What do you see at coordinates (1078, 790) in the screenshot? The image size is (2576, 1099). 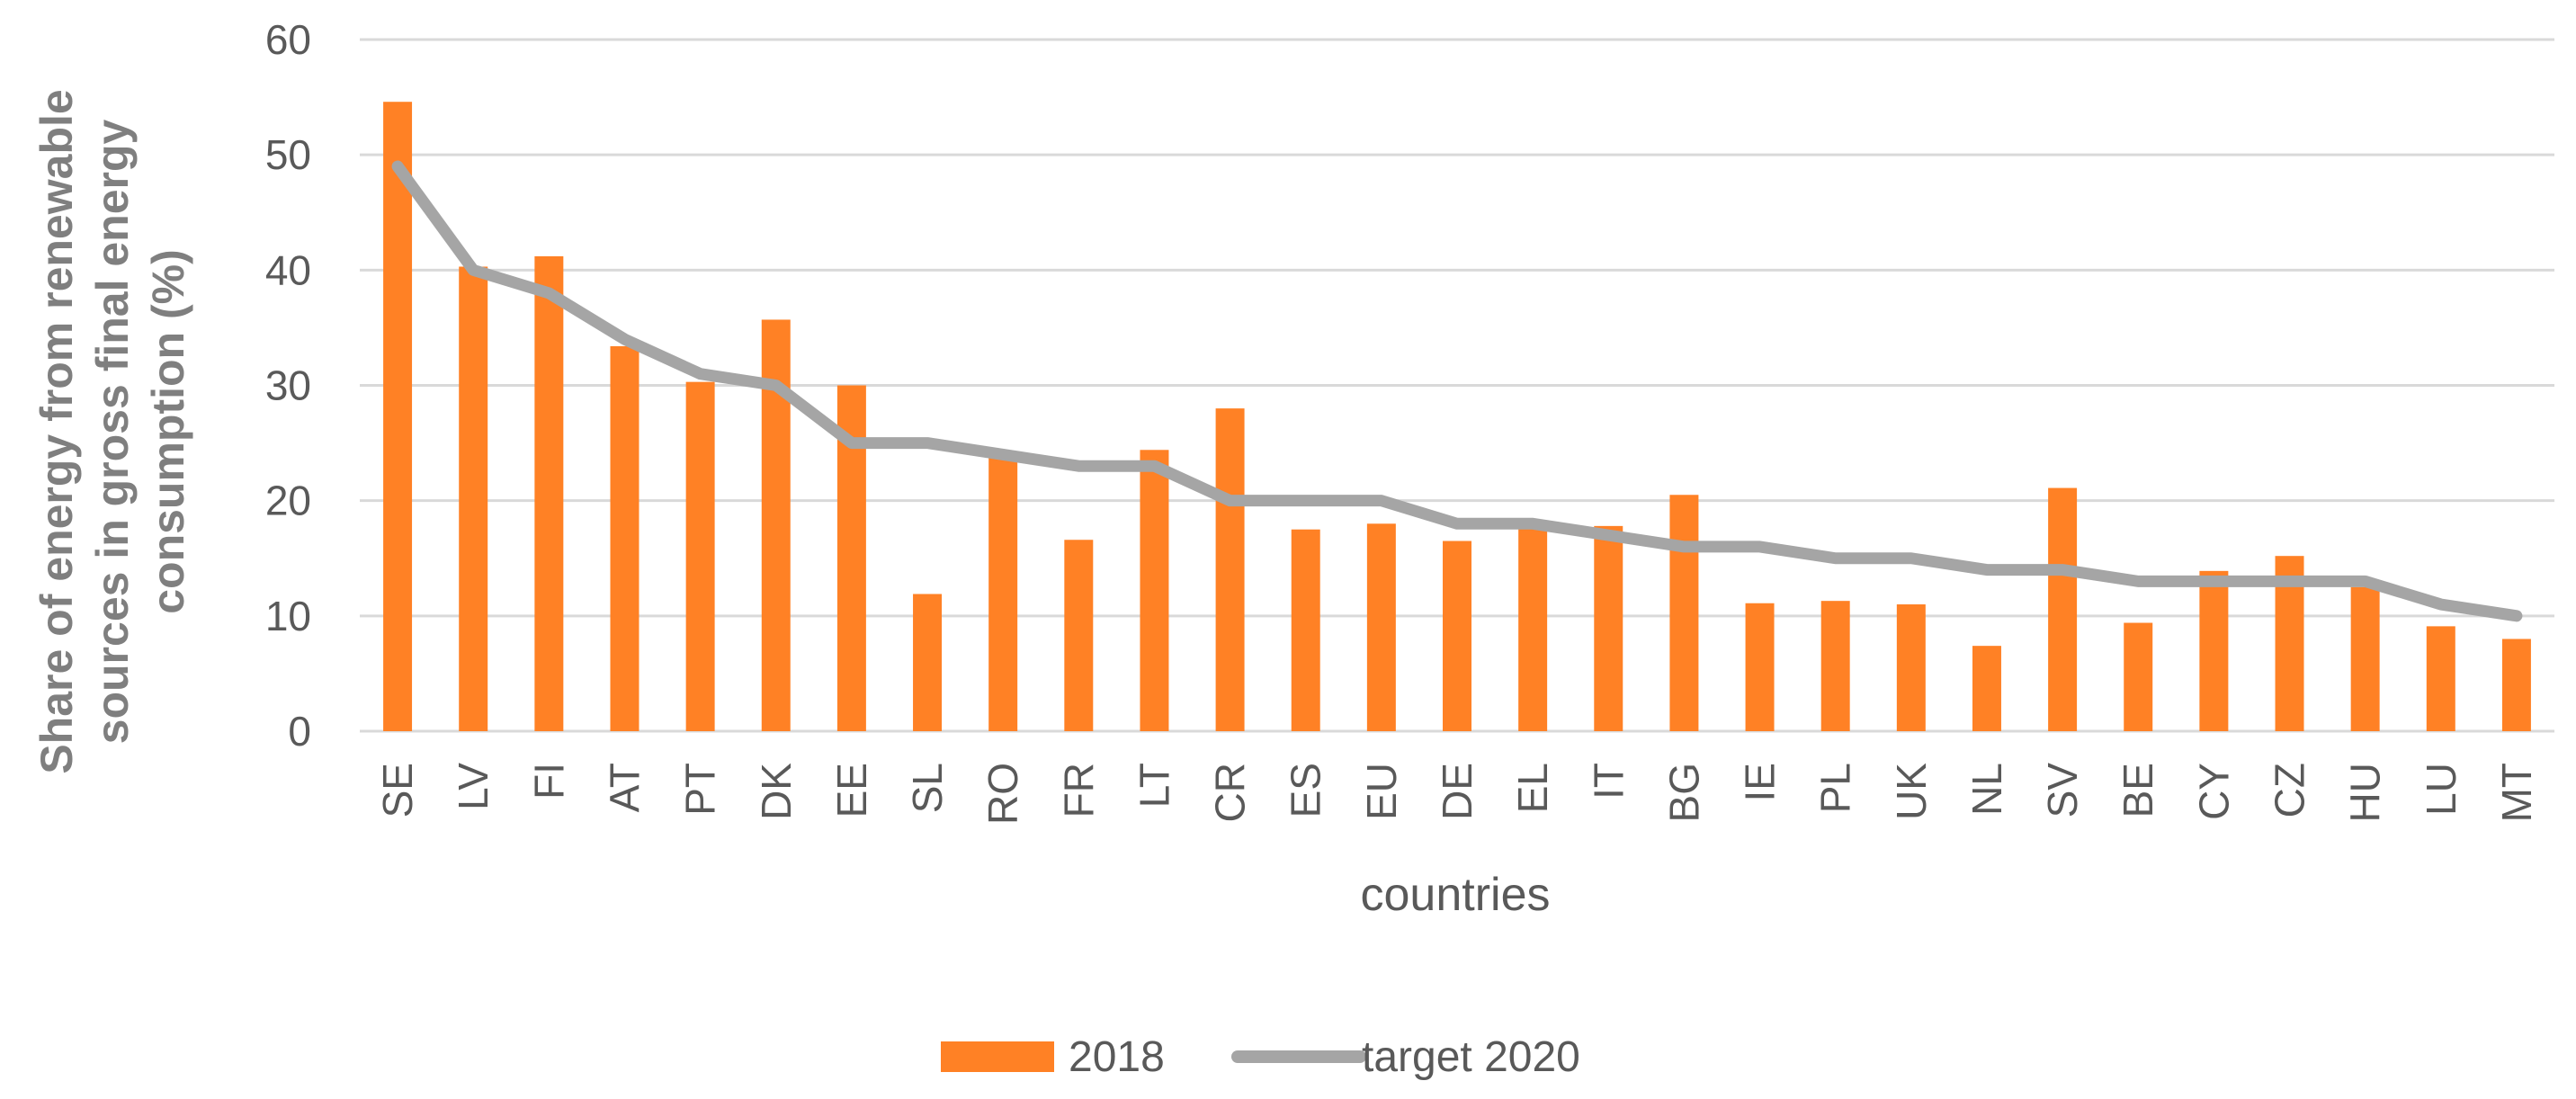 I see `x-tick-label-fr: FR` at bounding box center [1078, 790].